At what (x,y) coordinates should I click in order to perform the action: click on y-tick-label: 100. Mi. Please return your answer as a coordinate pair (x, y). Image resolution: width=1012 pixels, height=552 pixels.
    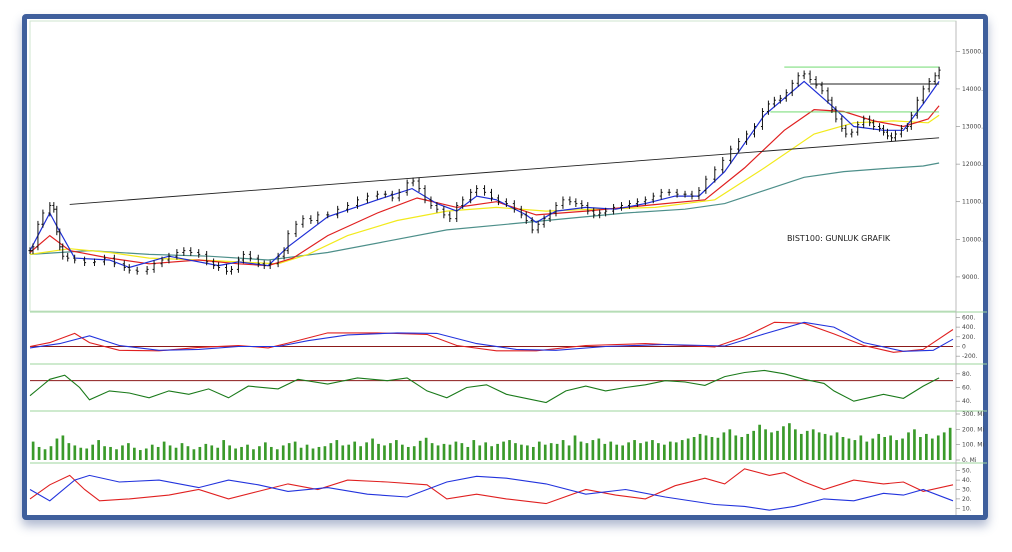
    Looking at the image, I should click on (973, 445).